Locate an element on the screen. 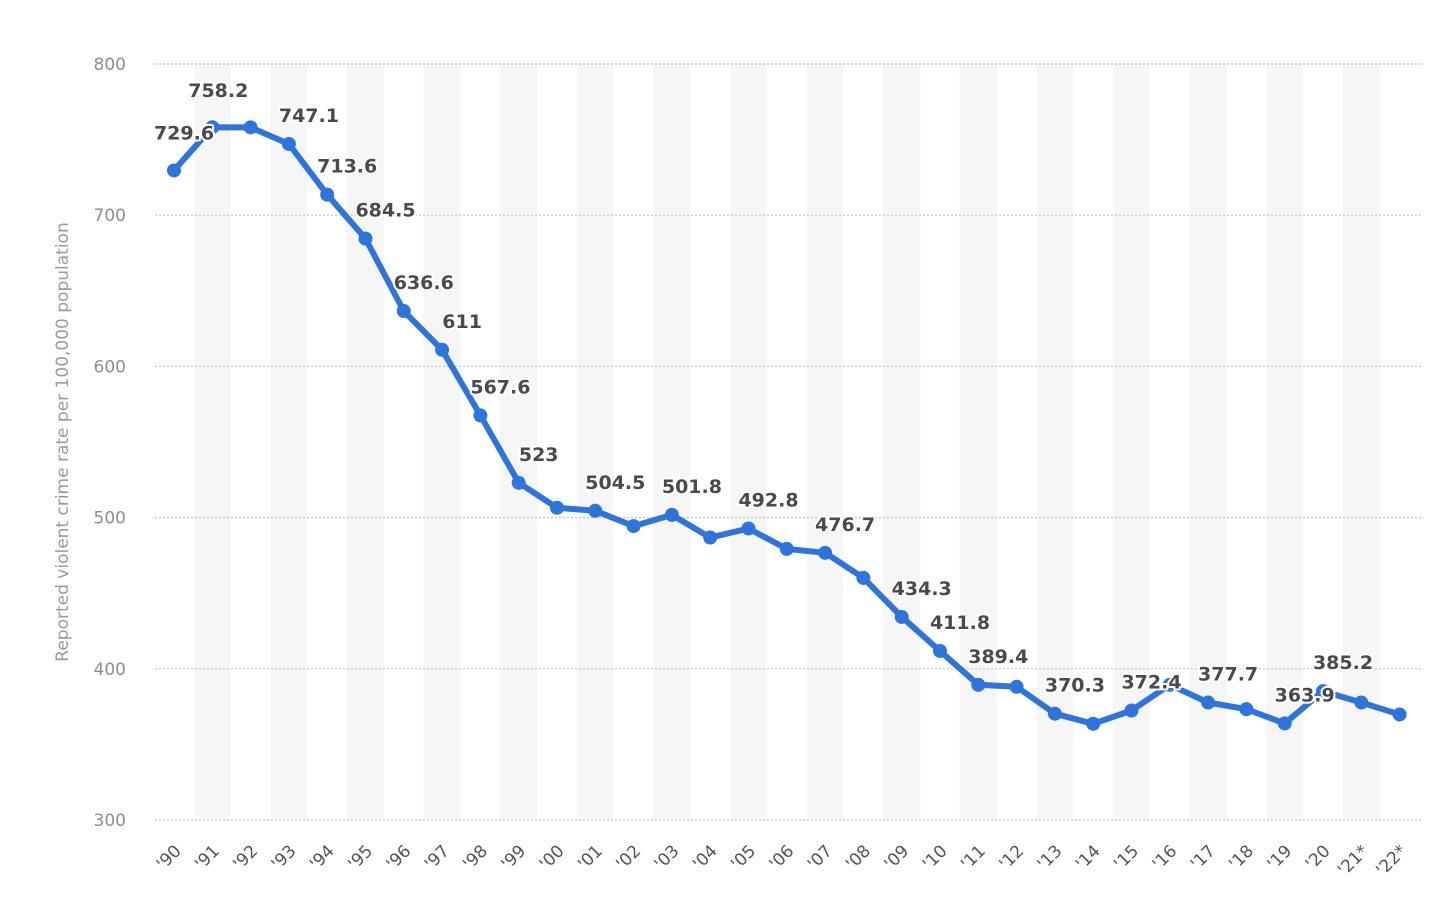 The image size is (1456, 924). data-label: 636.6 is located at coordinates (424, 283).